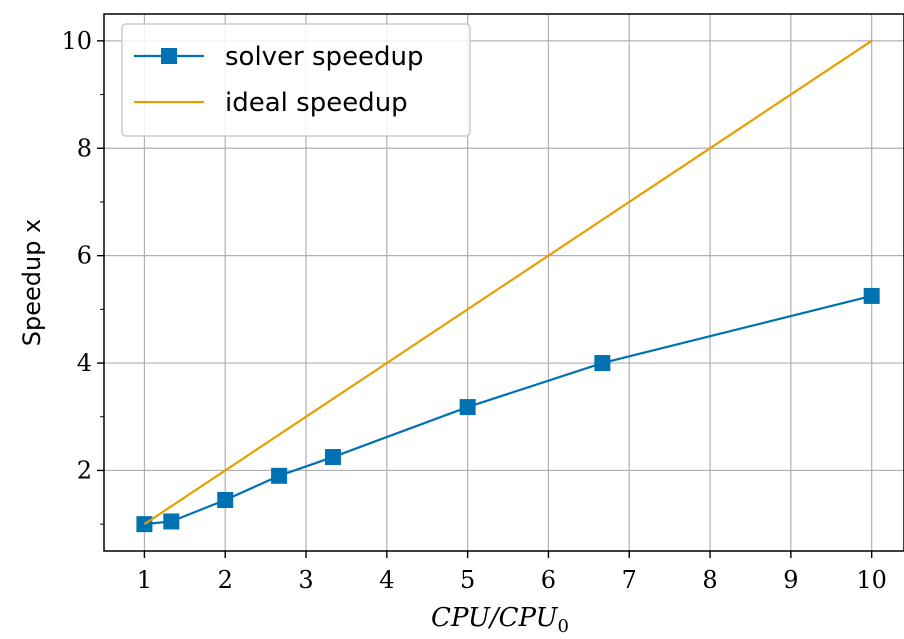 This screenshot has width=904, height=639. I want to click on x-tick-label: 7, so click(629, 580).